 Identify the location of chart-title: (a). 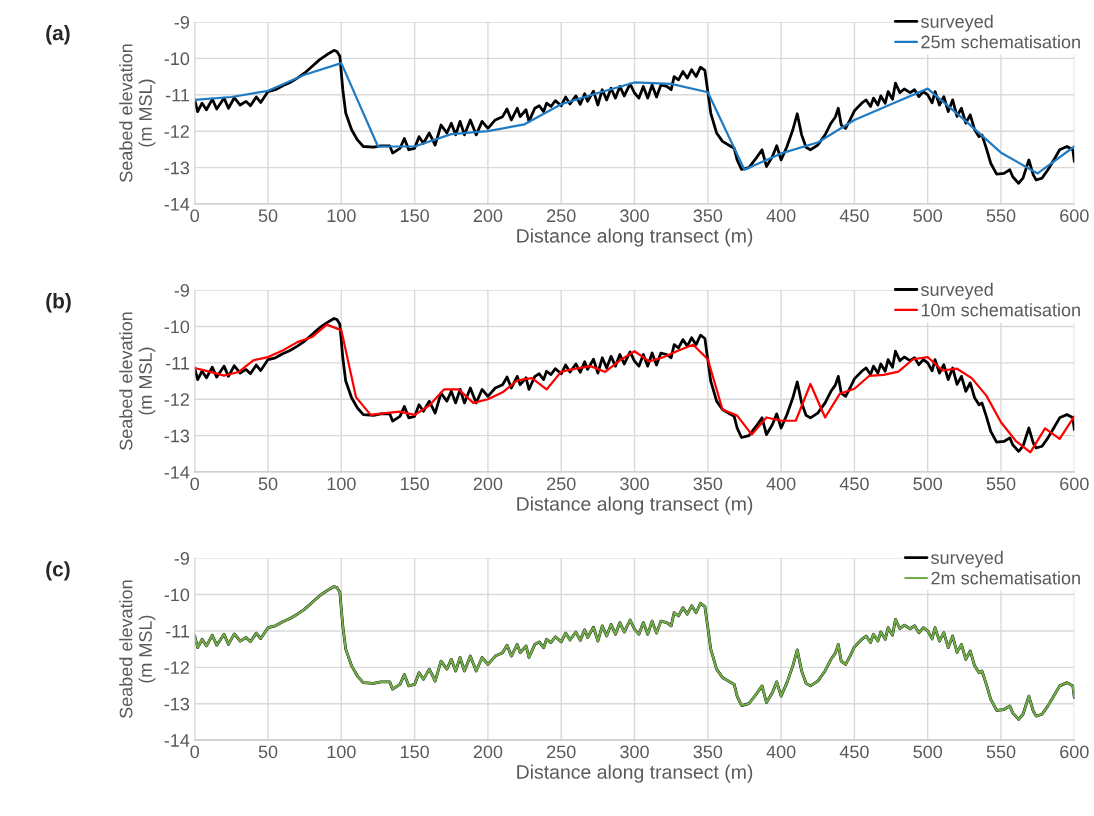
(58, 35).